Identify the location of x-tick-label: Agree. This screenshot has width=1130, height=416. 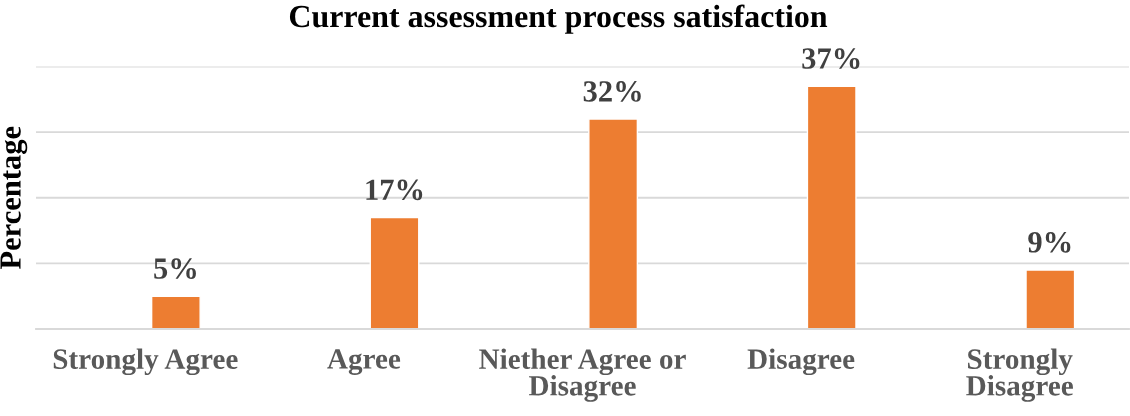
(364, 362).